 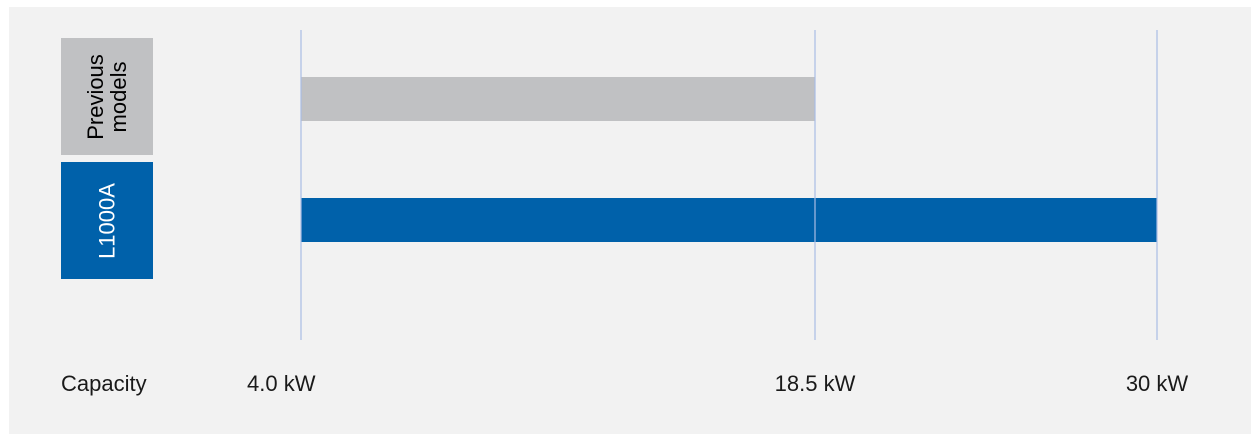 What do you see at coordinates (558, 99) in the screenshot?
I see `bar-previous-models` at bounding box center [558, 99].